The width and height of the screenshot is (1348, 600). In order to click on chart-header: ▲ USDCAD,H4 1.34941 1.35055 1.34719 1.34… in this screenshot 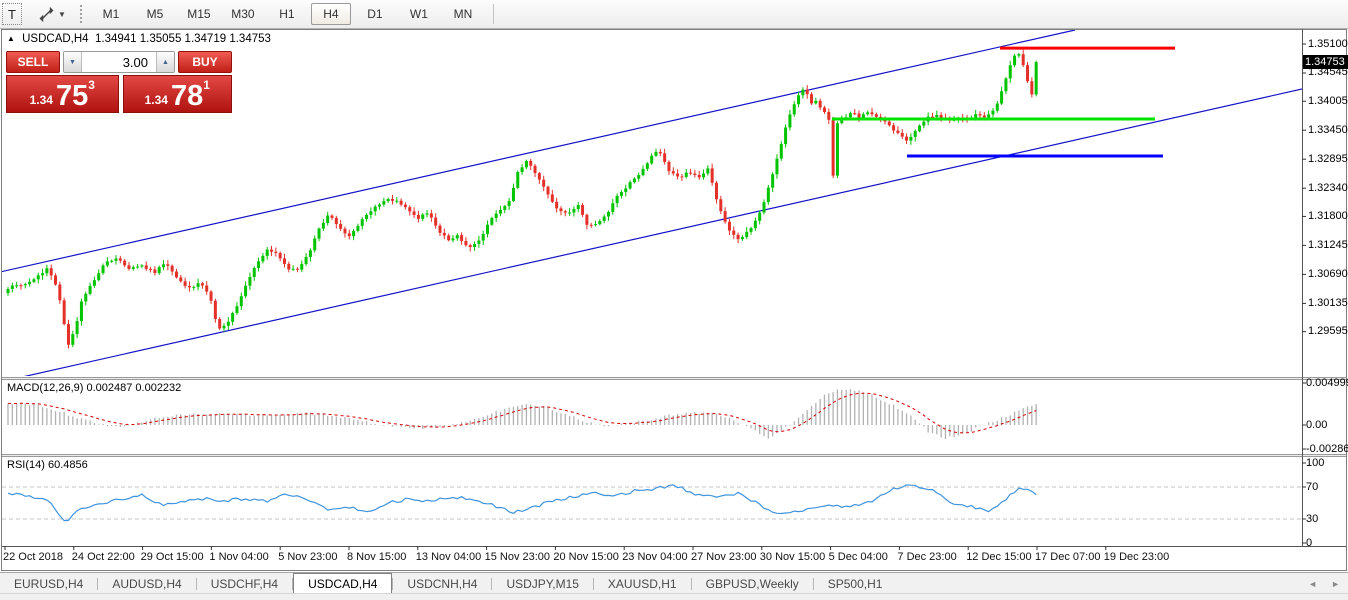, I will do `click(139, 39)`.